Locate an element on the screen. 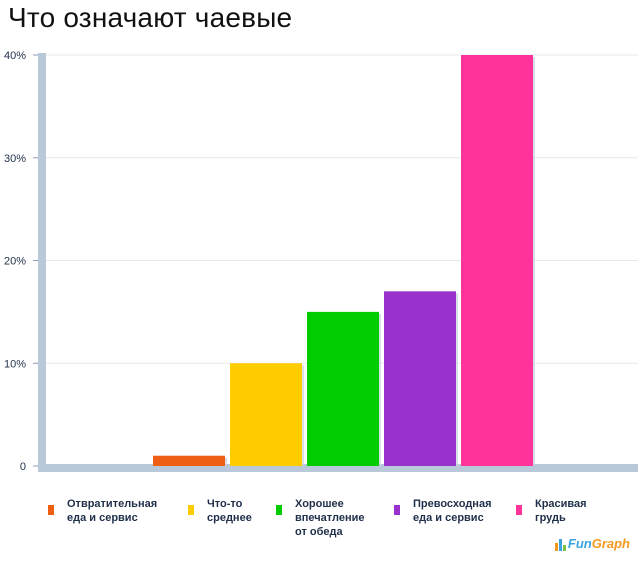  y-axis-wall is located at coordinates (42, 262).